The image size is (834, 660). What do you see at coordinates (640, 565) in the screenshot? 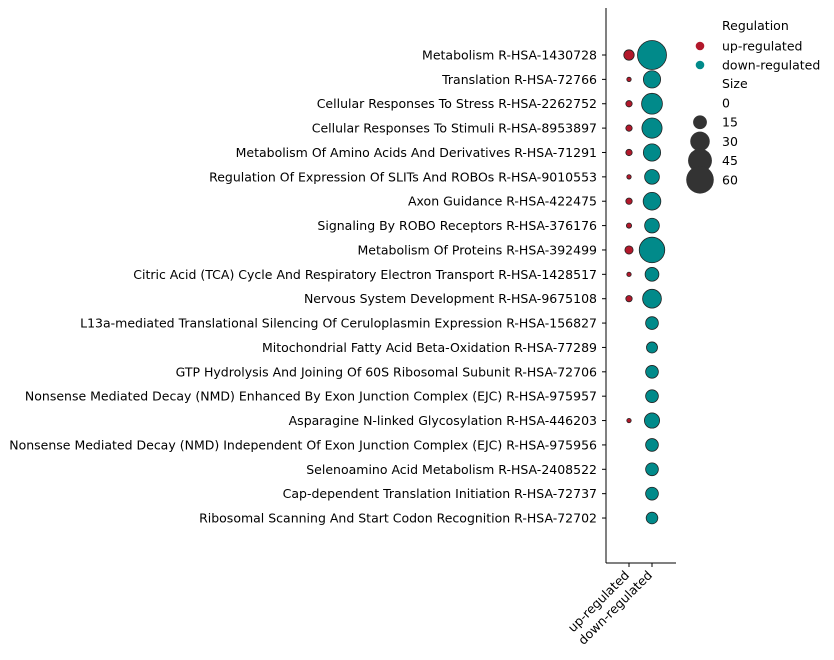
I see `x-ticks` at bounding box center [640, 565].